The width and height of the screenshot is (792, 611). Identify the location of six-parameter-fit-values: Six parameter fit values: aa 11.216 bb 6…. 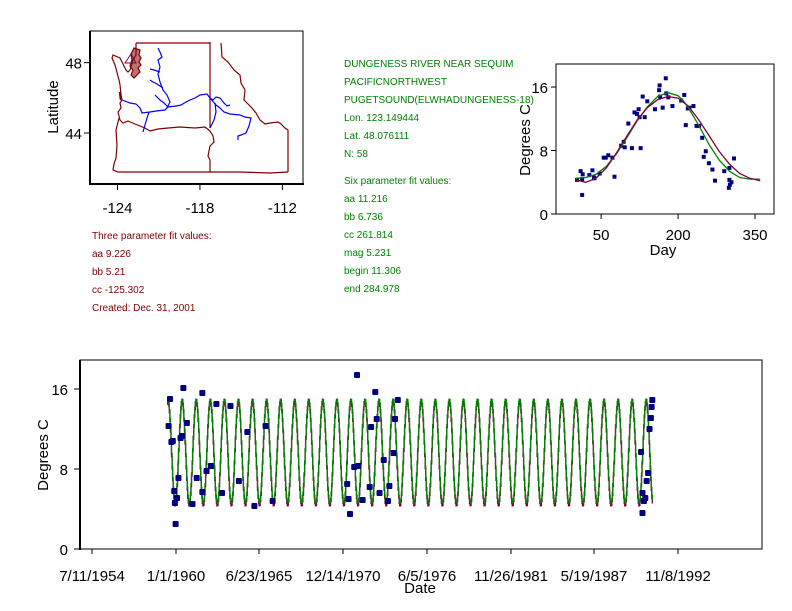
(397, 236).